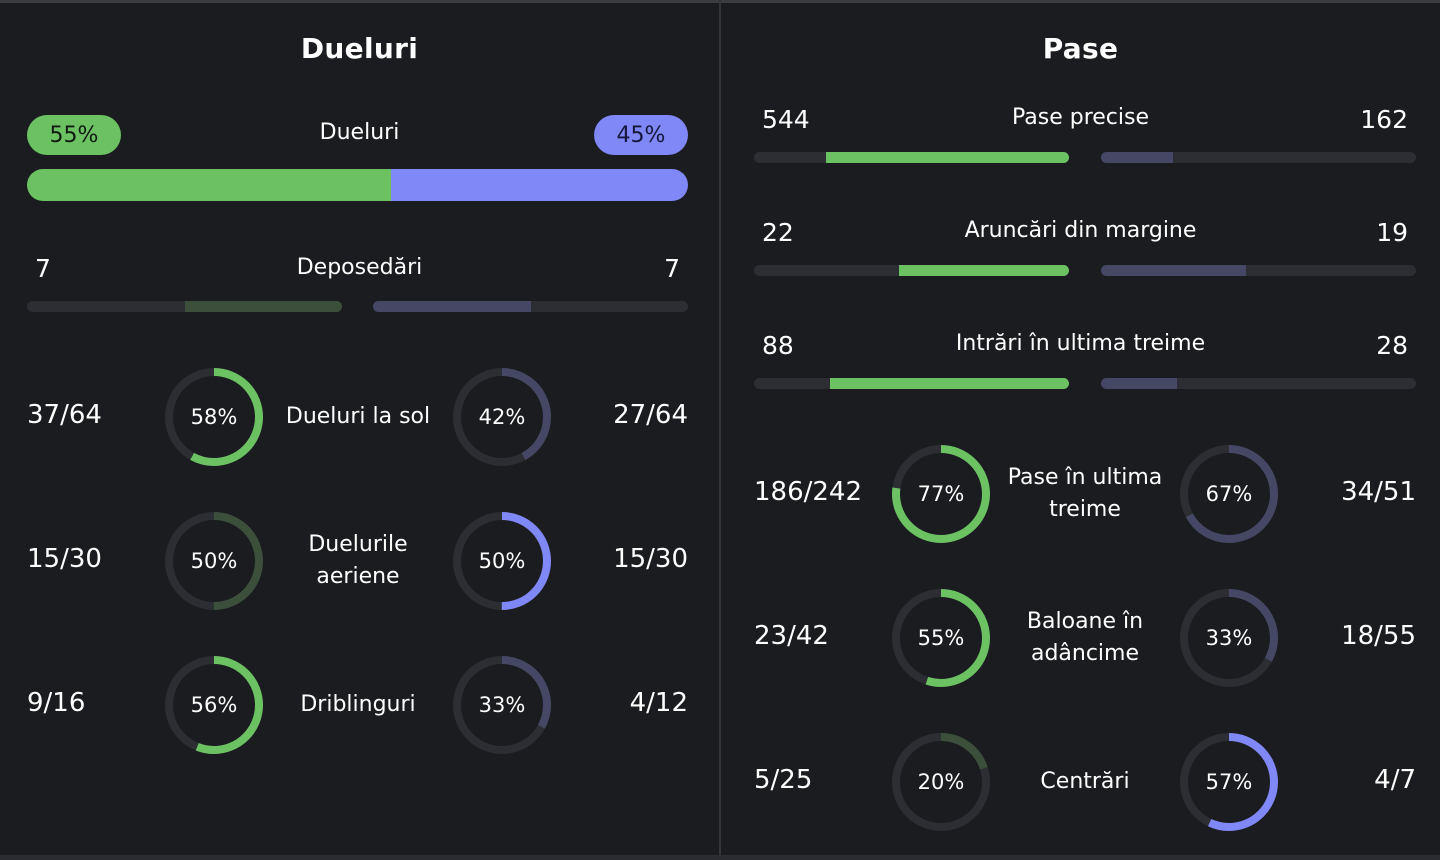 This screenshot has height=860, width=1440. Describe the element at coordinates (1080, 135) in the screenshot. I see `stat-row-pase-precise: 544 Pase precise 162` at that location.